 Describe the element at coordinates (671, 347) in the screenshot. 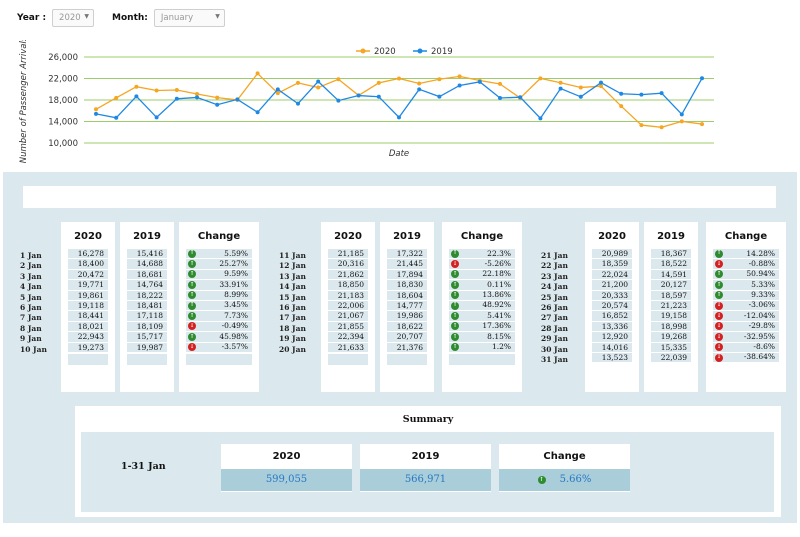

I see `table-cell: 15,335` at that location.